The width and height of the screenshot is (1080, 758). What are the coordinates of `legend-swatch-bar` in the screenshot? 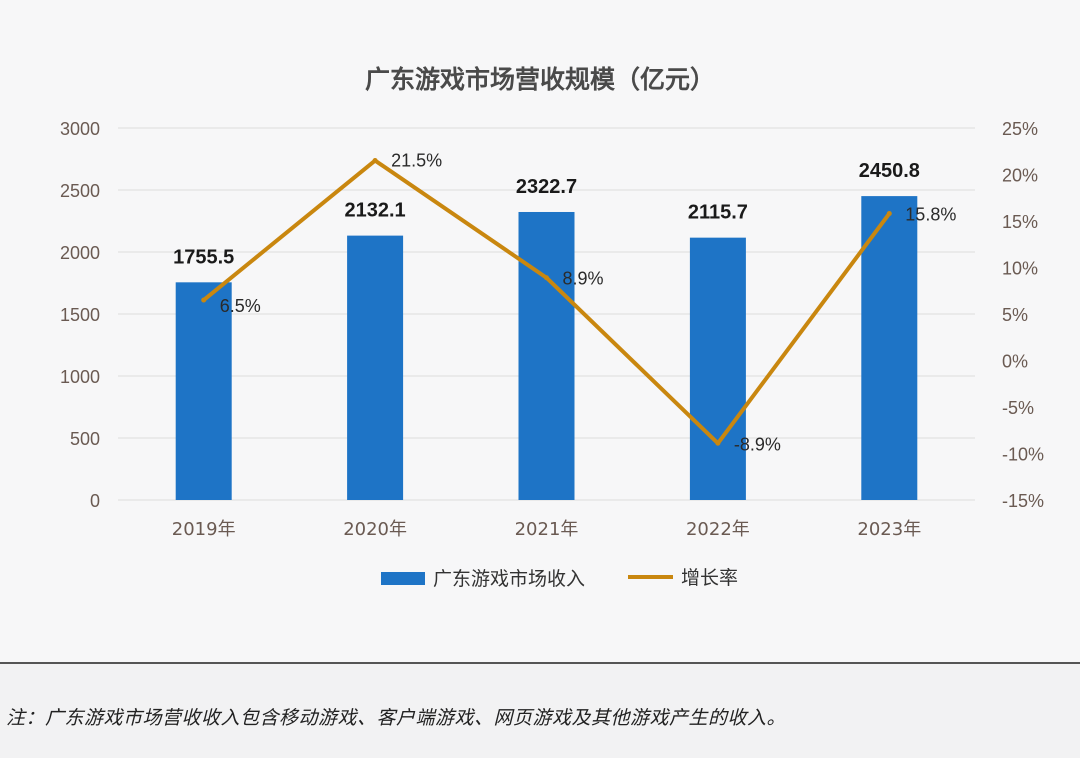 It's located at (403, 578).